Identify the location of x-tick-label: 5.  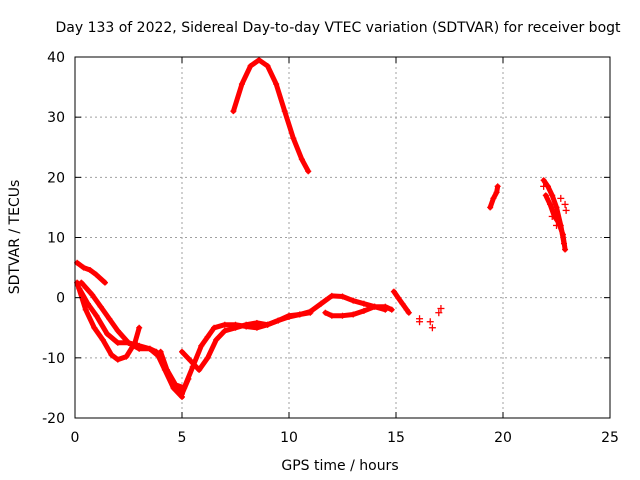
(182, 438).